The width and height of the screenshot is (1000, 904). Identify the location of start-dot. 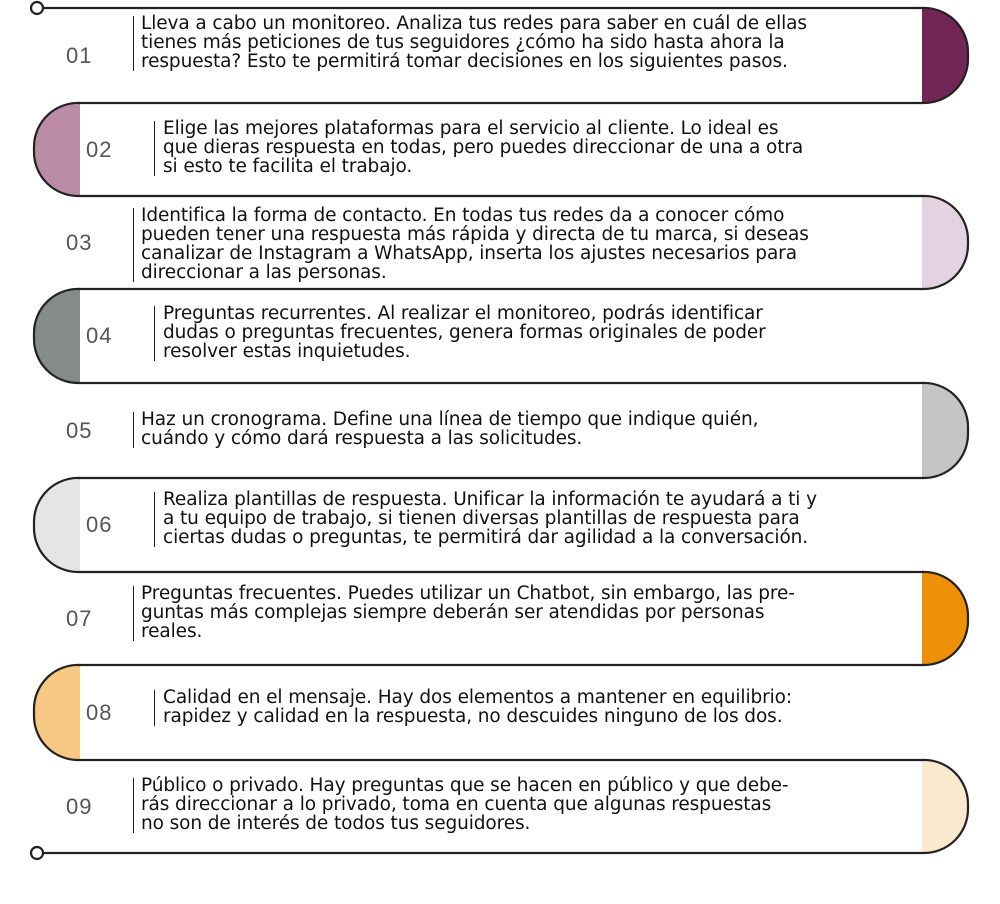
(37, 8).